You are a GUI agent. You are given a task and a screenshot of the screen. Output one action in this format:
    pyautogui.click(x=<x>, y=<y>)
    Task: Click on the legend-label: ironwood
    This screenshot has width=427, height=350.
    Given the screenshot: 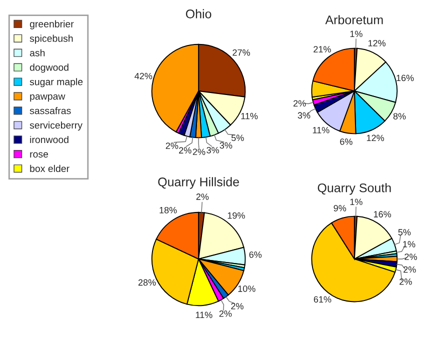 What is the action you would take?
    pyautogui.click(x=49, y=140)
    